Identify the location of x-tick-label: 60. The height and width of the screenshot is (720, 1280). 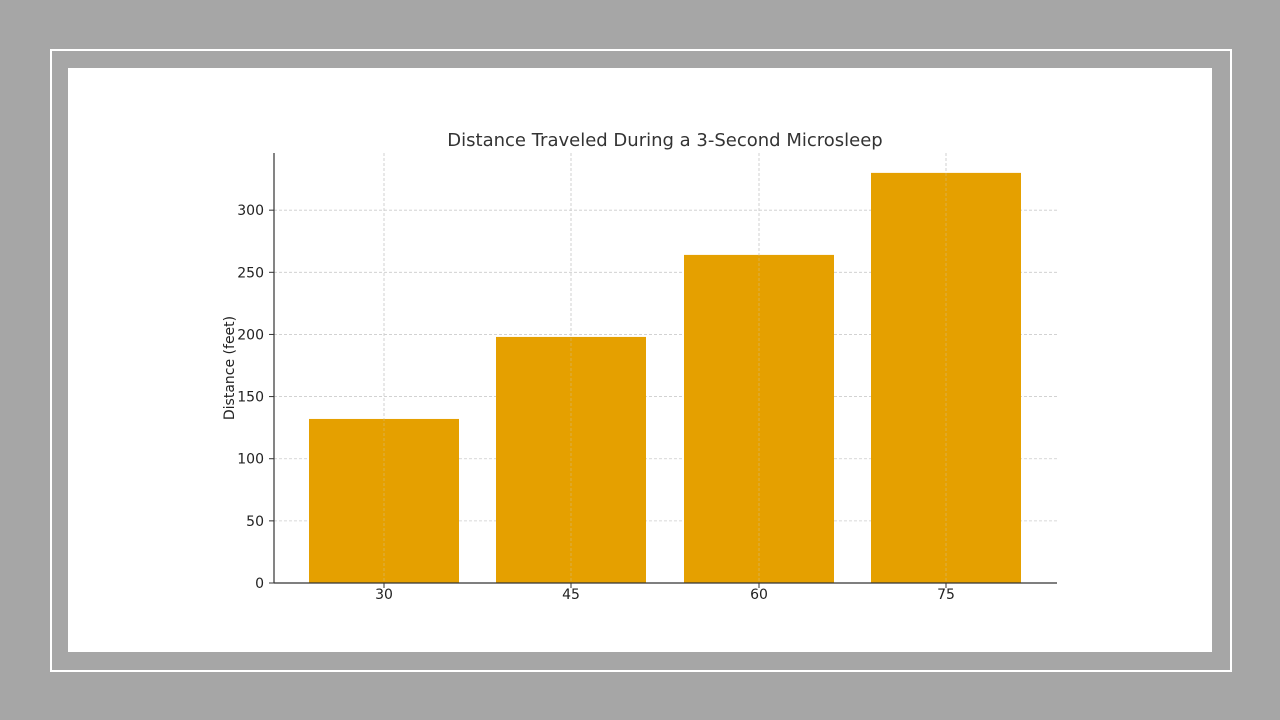
(759, 595).